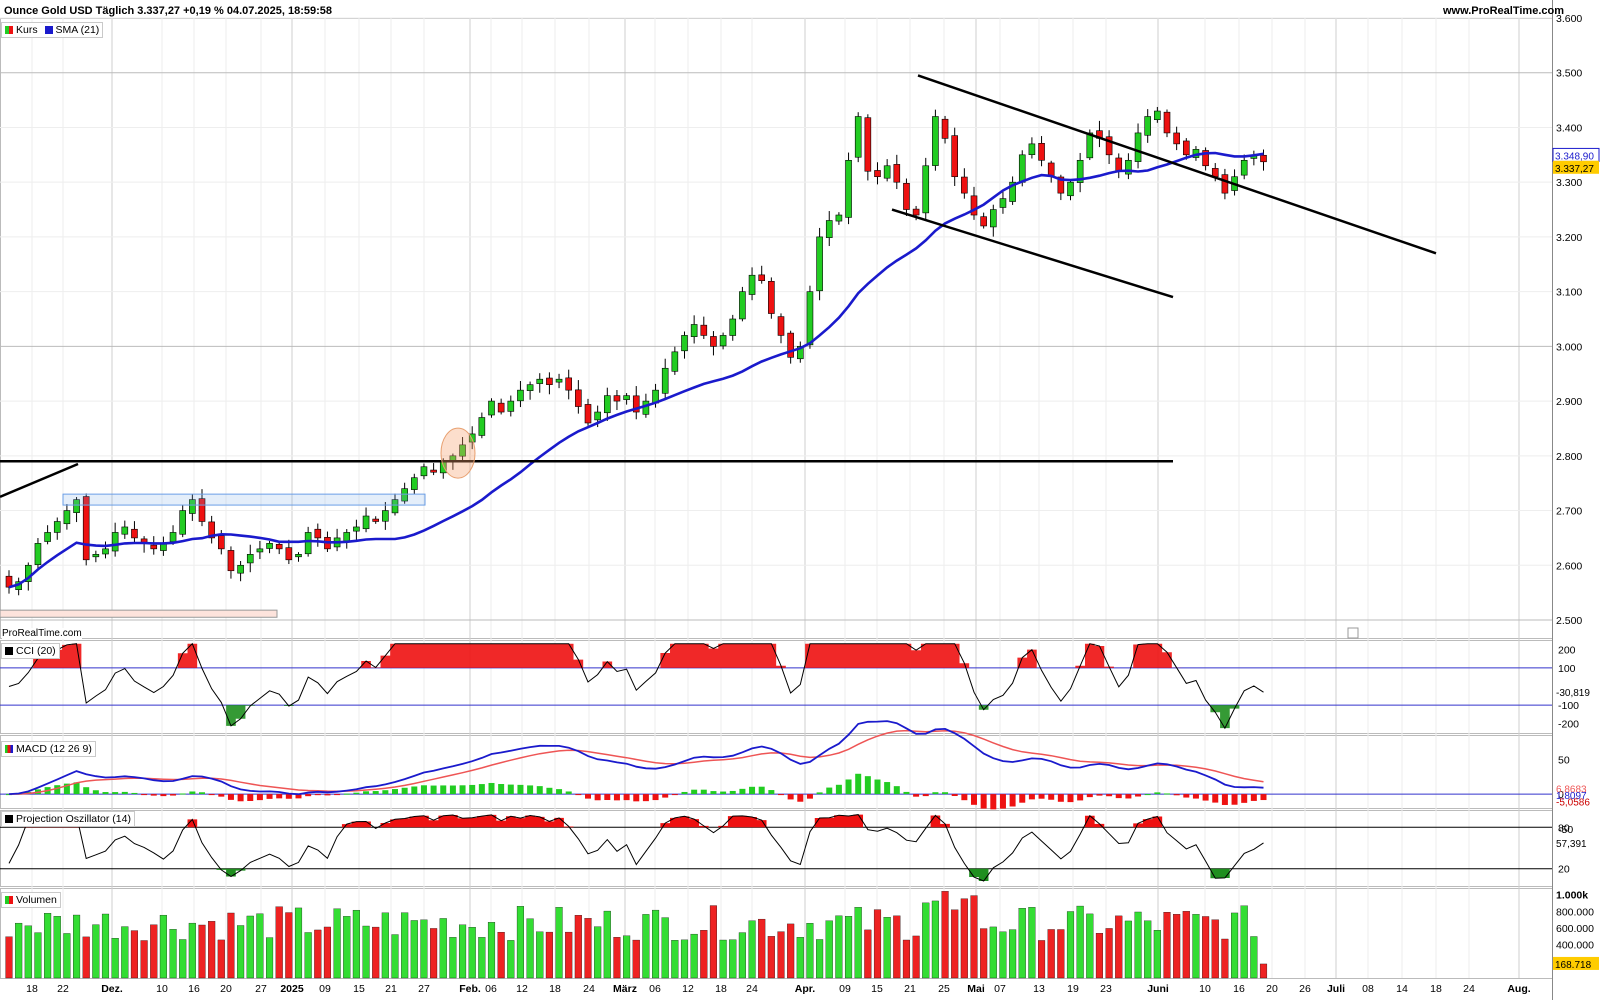 The width and height of the screenshot is (1600, 1000). What do you see at coordinates (1000, 989) in the screenshot?
I see `x-tick-label: 07` at bounding box center [1000, 989].